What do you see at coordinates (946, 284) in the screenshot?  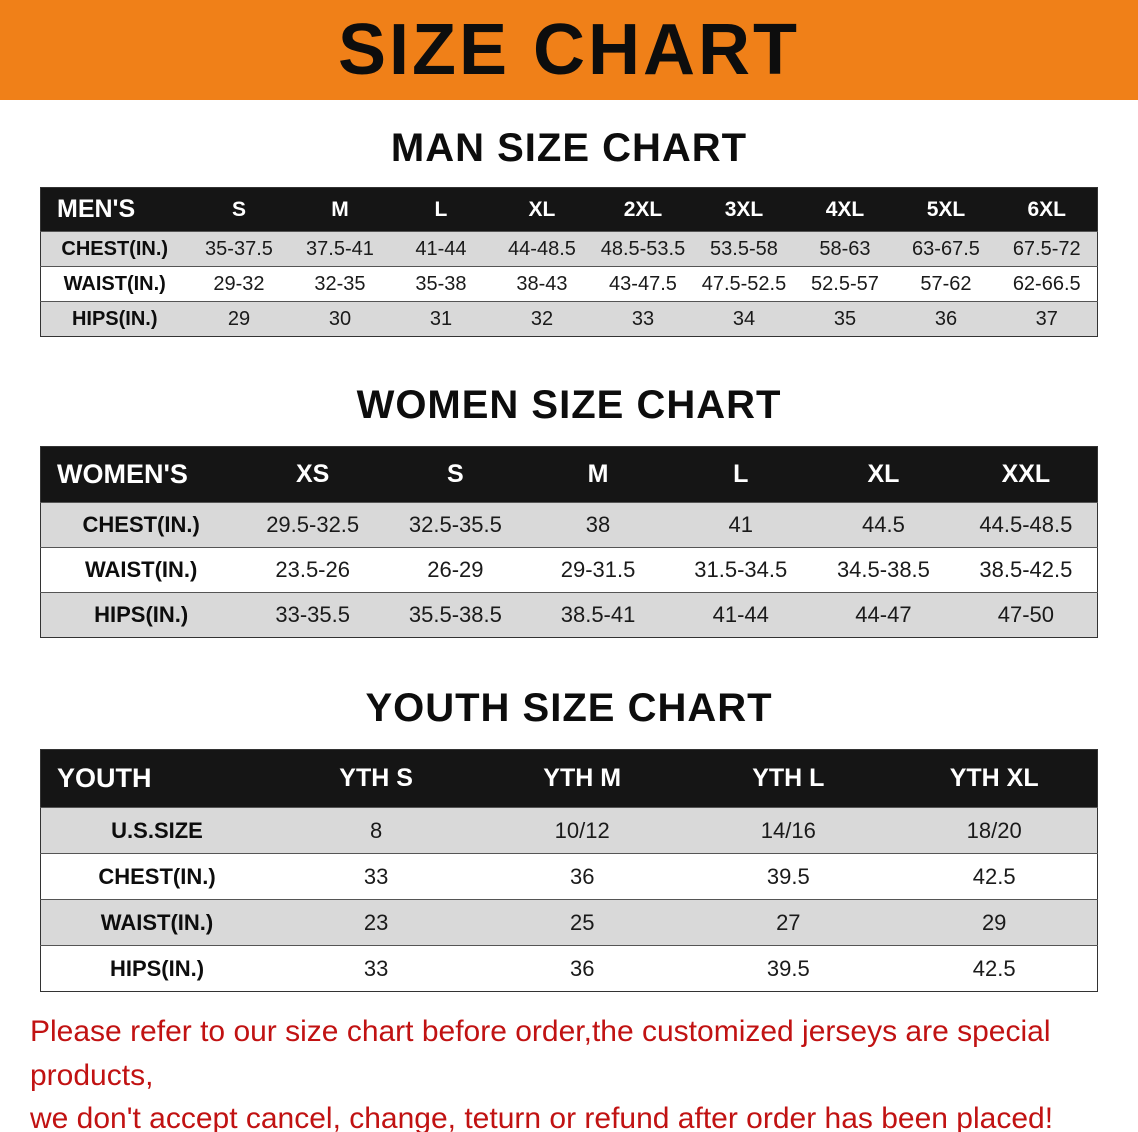 I see `size-value-cell: 57-62` at bounding box center [946, 284].